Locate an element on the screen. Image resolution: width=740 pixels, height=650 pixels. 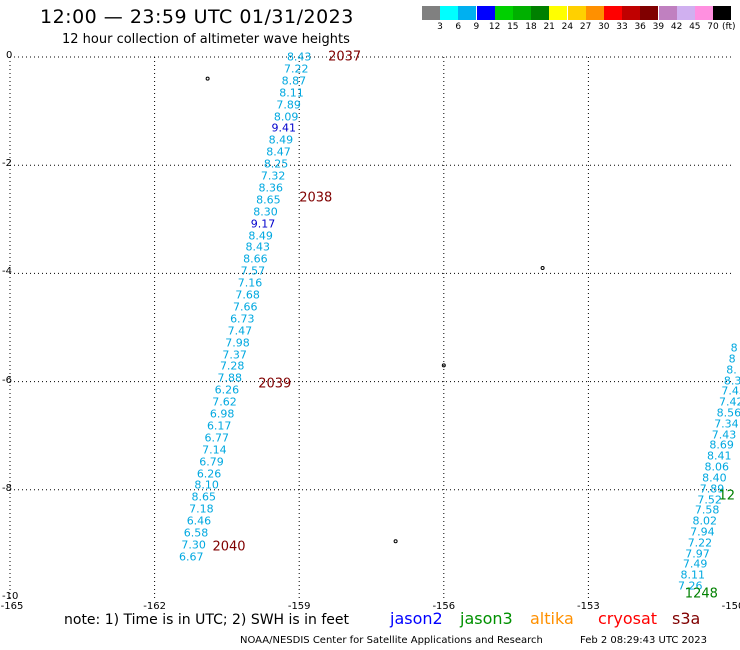
wave-height-reading: 6.73 is located at coordinates (242, 319).